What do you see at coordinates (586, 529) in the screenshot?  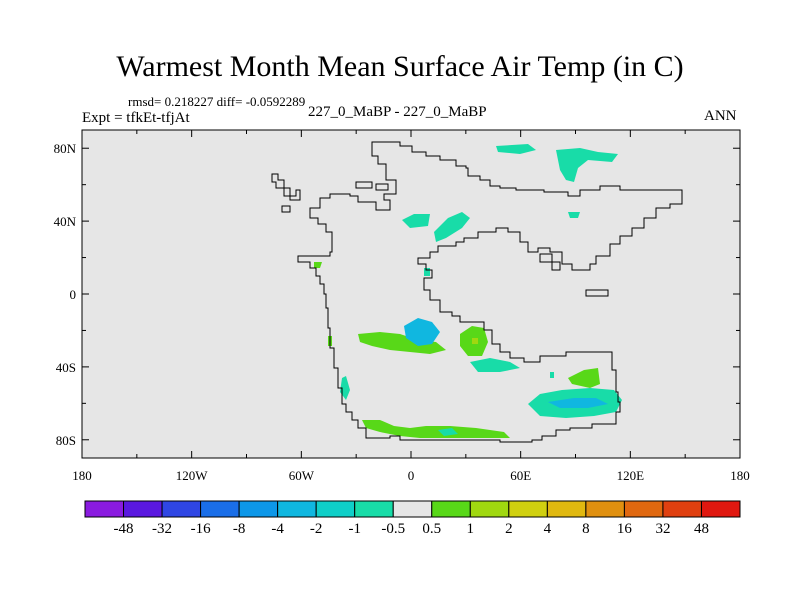 I see `colorbar-label: 8` at bounding box center [586, 529].